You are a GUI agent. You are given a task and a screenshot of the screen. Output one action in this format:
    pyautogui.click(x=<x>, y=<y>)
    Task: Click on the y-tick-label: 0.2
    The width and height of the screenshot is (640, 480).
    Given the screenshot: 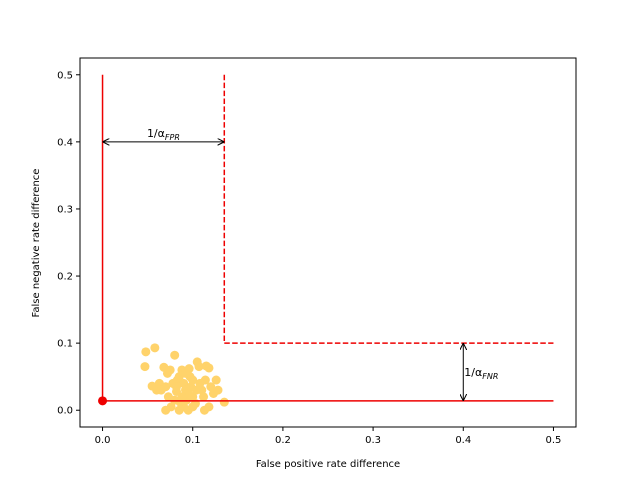 What is the action you would take?
    pyautogui.click(x=65, y=277)
    